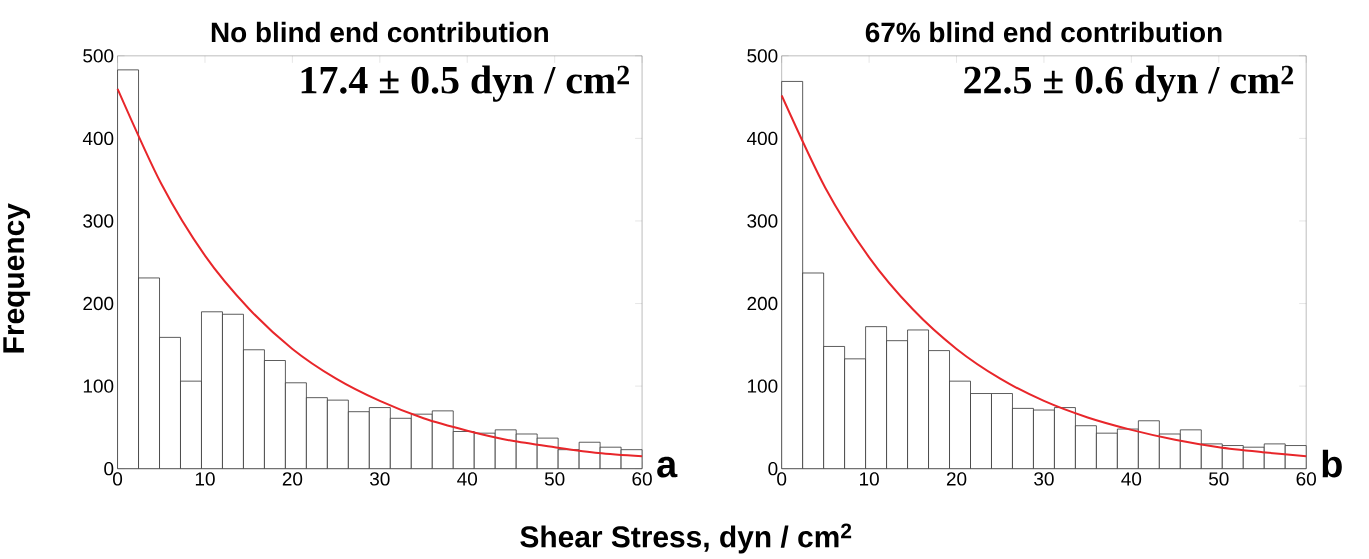 This screenshot has width=1369, height=559. What do you see at coordinates (667, 467) in the screenshot?
I see `text: a` at bounding box center [667, 467].